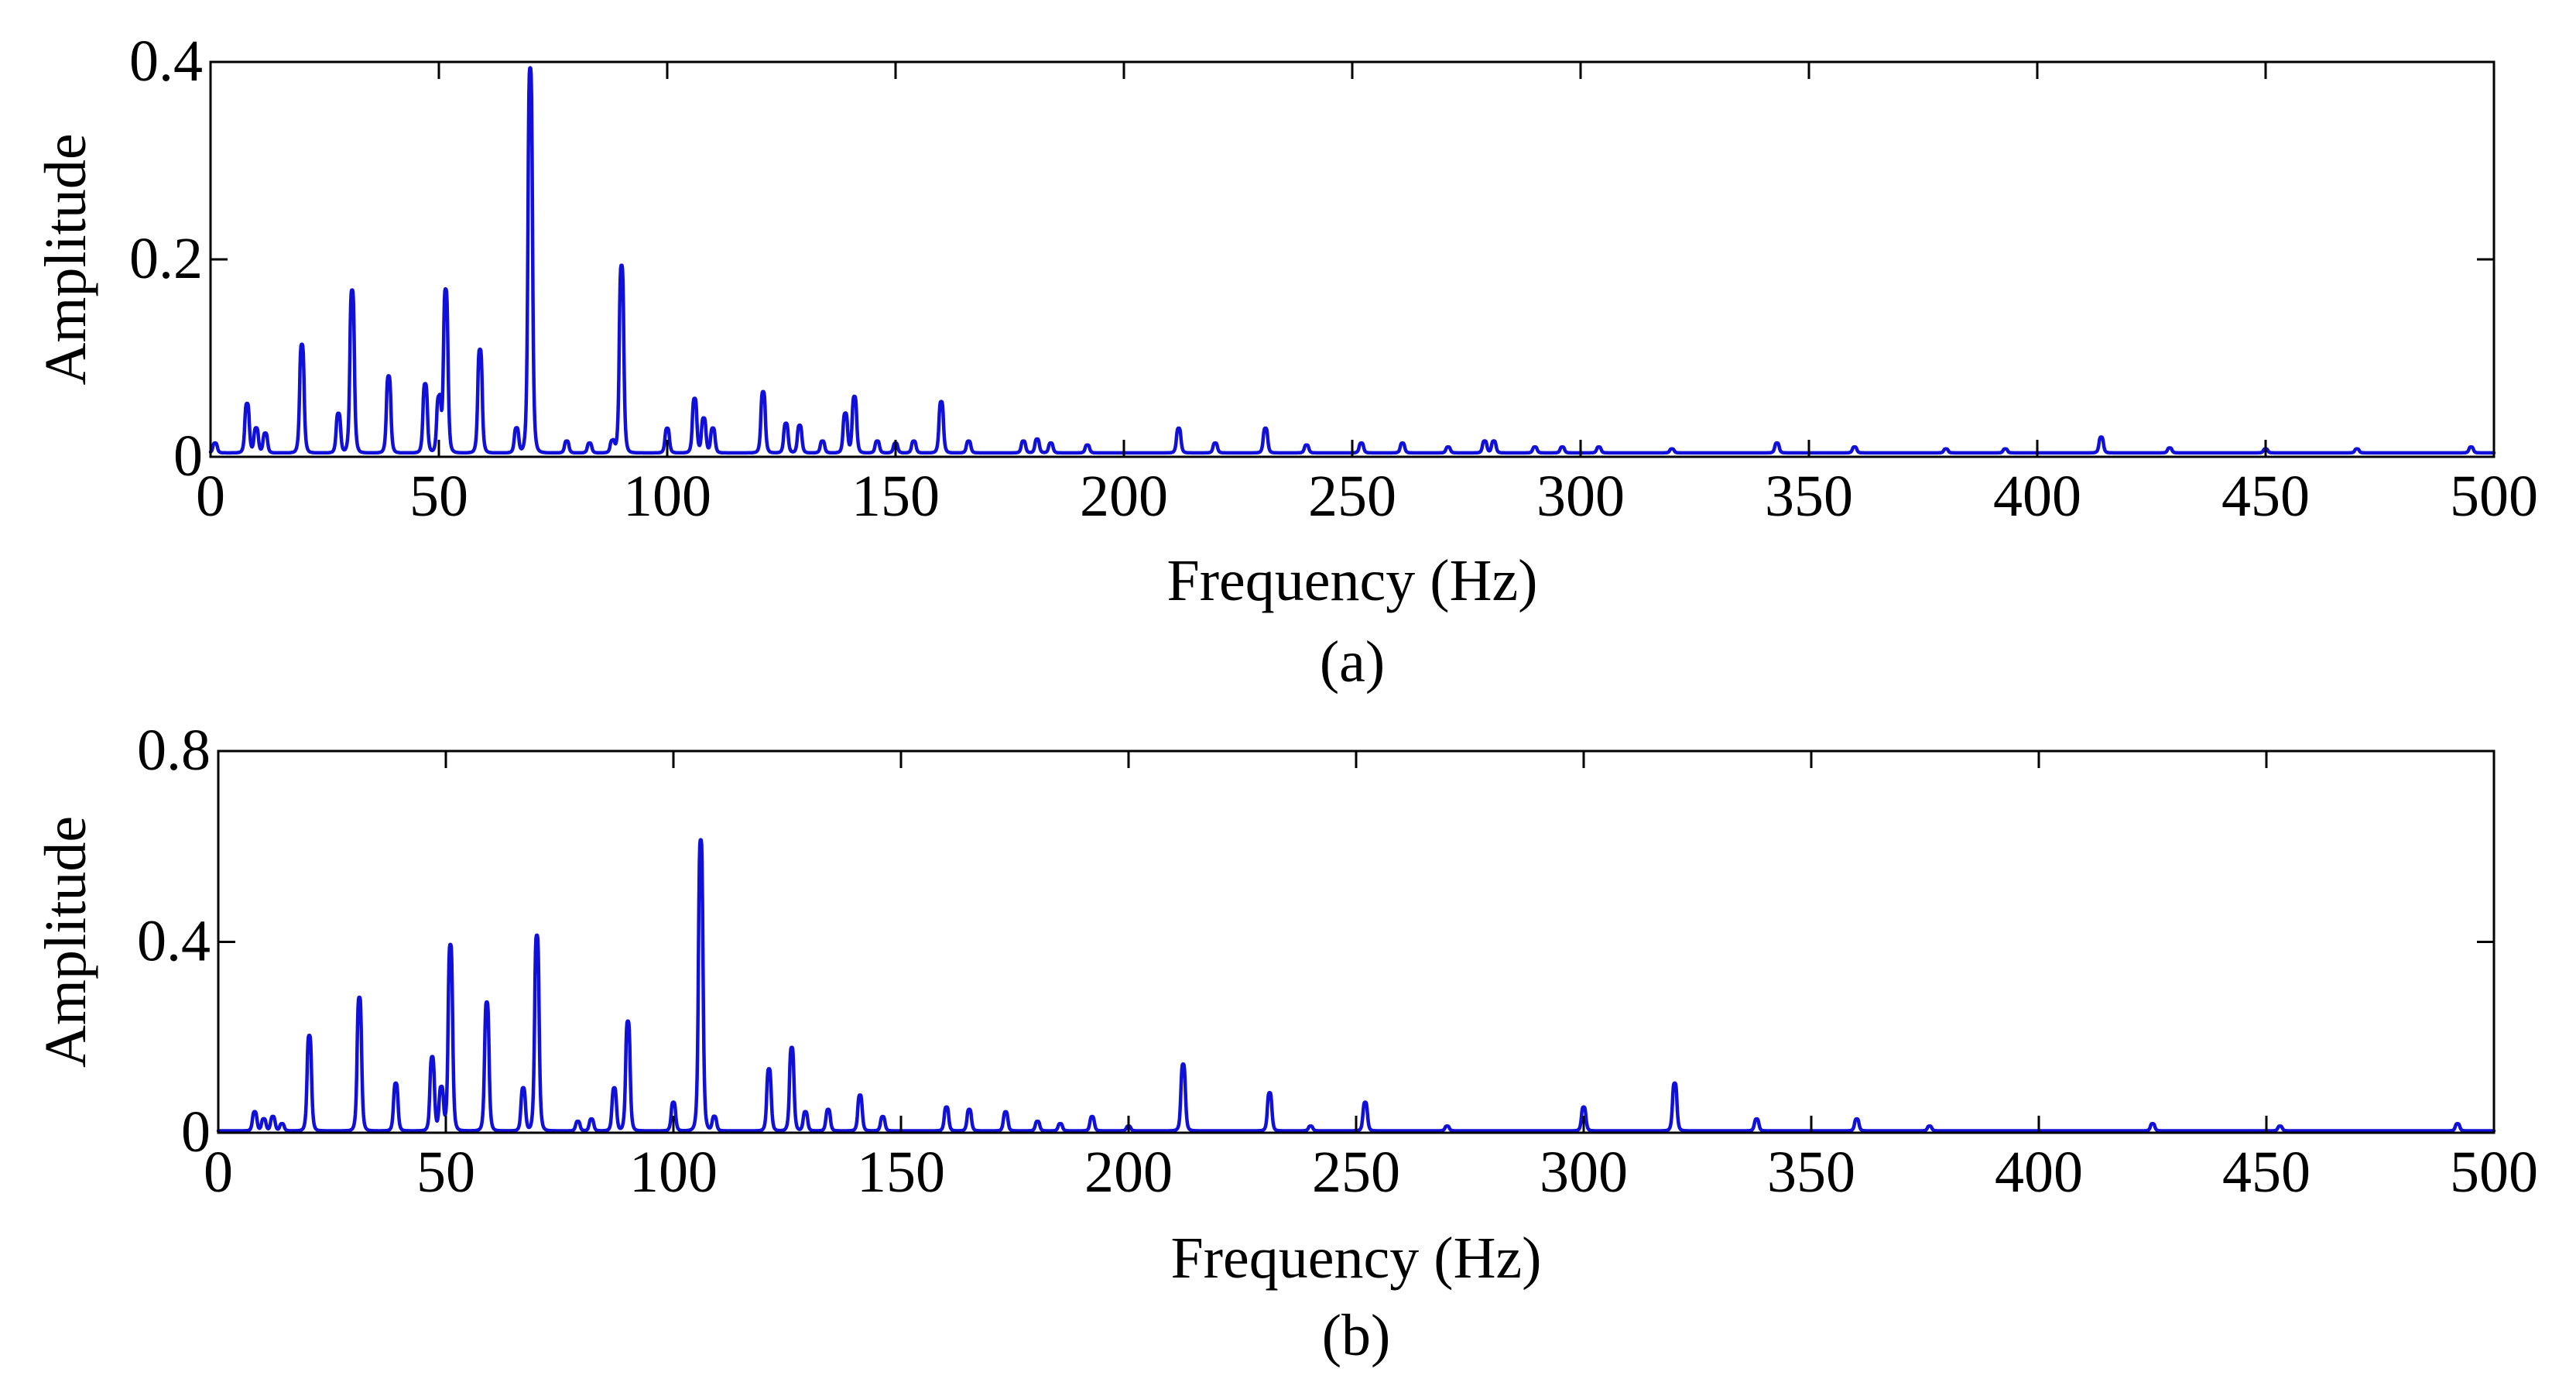 The image size is (2576, 1396). What do you see at coordinates (667, 496) in the screenshot?
I see `x-tick-label-a-2: 100` at bounding box center [667, 496].